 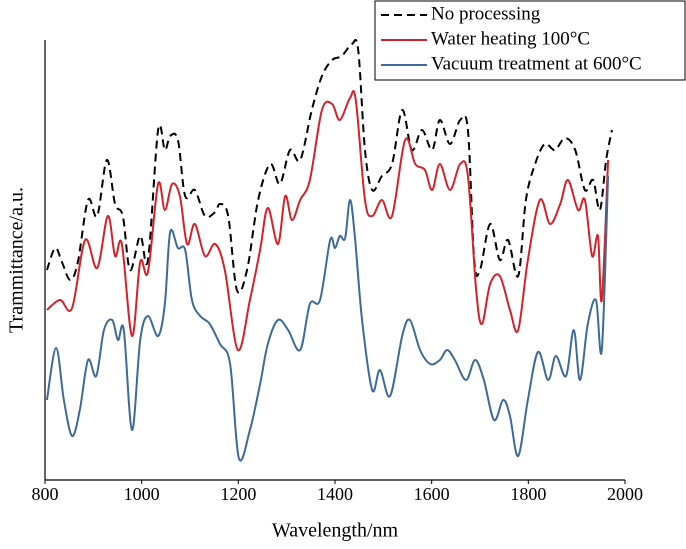 I want to click on x-tick-label: 800, so click(x=45, y=494).